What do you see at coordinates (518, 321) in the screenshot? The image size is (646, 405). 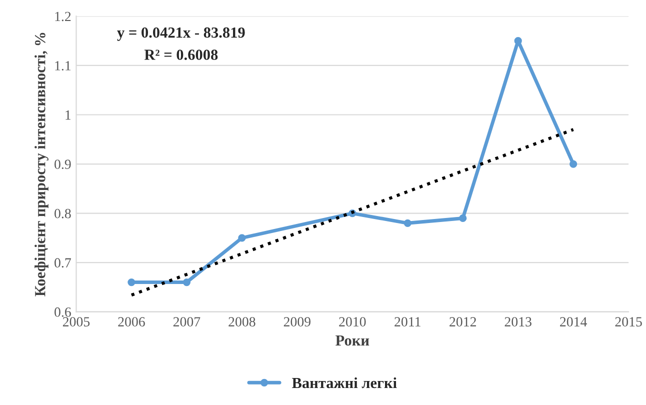 I see `x-tick-label: 2013` at bounding box center [518, 321].